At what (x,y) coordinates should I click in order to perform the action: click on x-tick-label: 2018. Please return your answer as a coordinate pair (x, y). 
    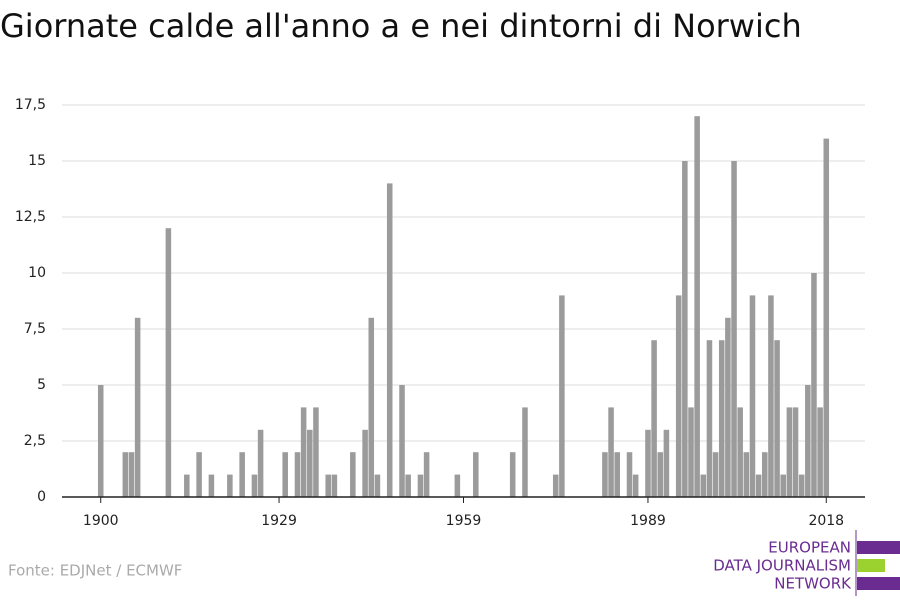
    Looking at the image, I should click on (826, 521).